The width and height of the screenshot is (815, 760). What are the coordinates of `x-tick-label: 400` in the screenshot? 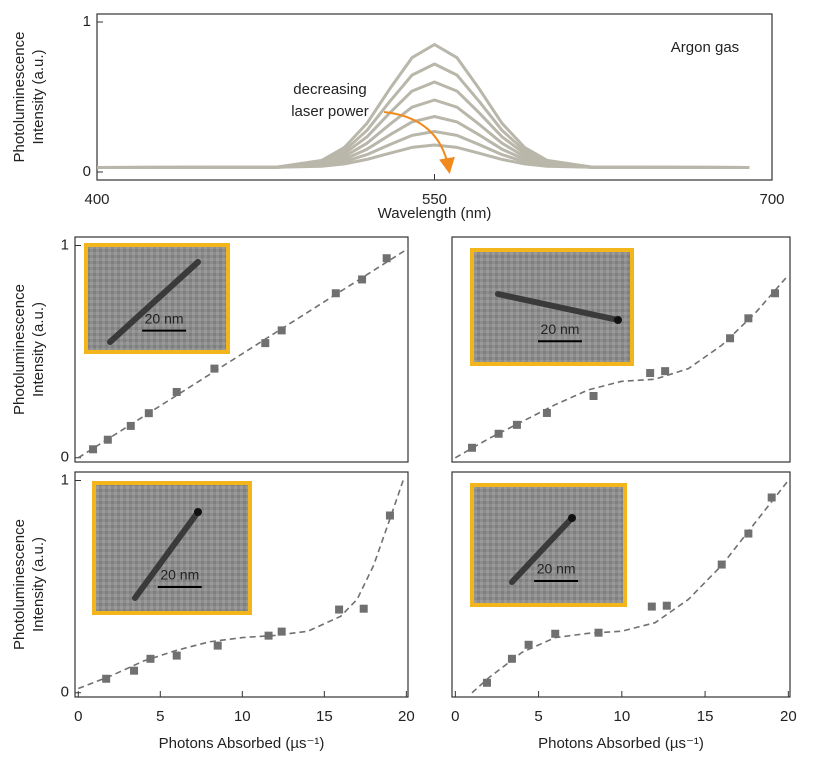 It's located at (96, 199).